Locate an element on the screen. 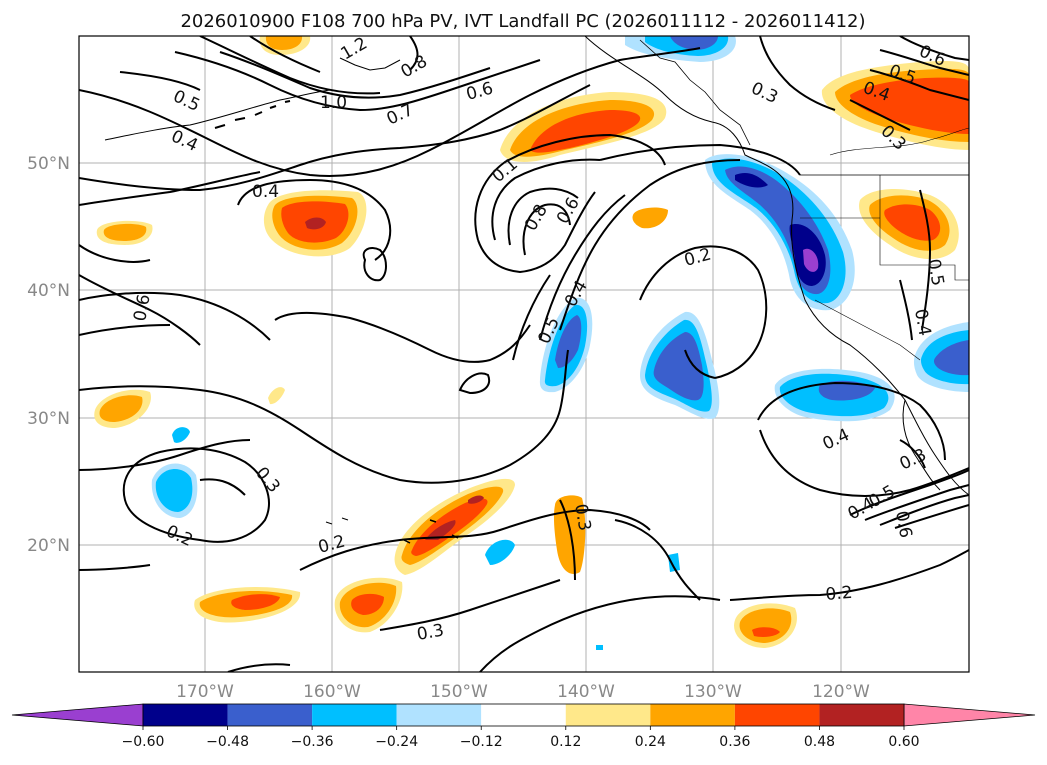 The width and height of the screenshot is (1047, 765). latitude-labels: 50°N 40°N 30°N 20°N is located at coordinates (48, 355).